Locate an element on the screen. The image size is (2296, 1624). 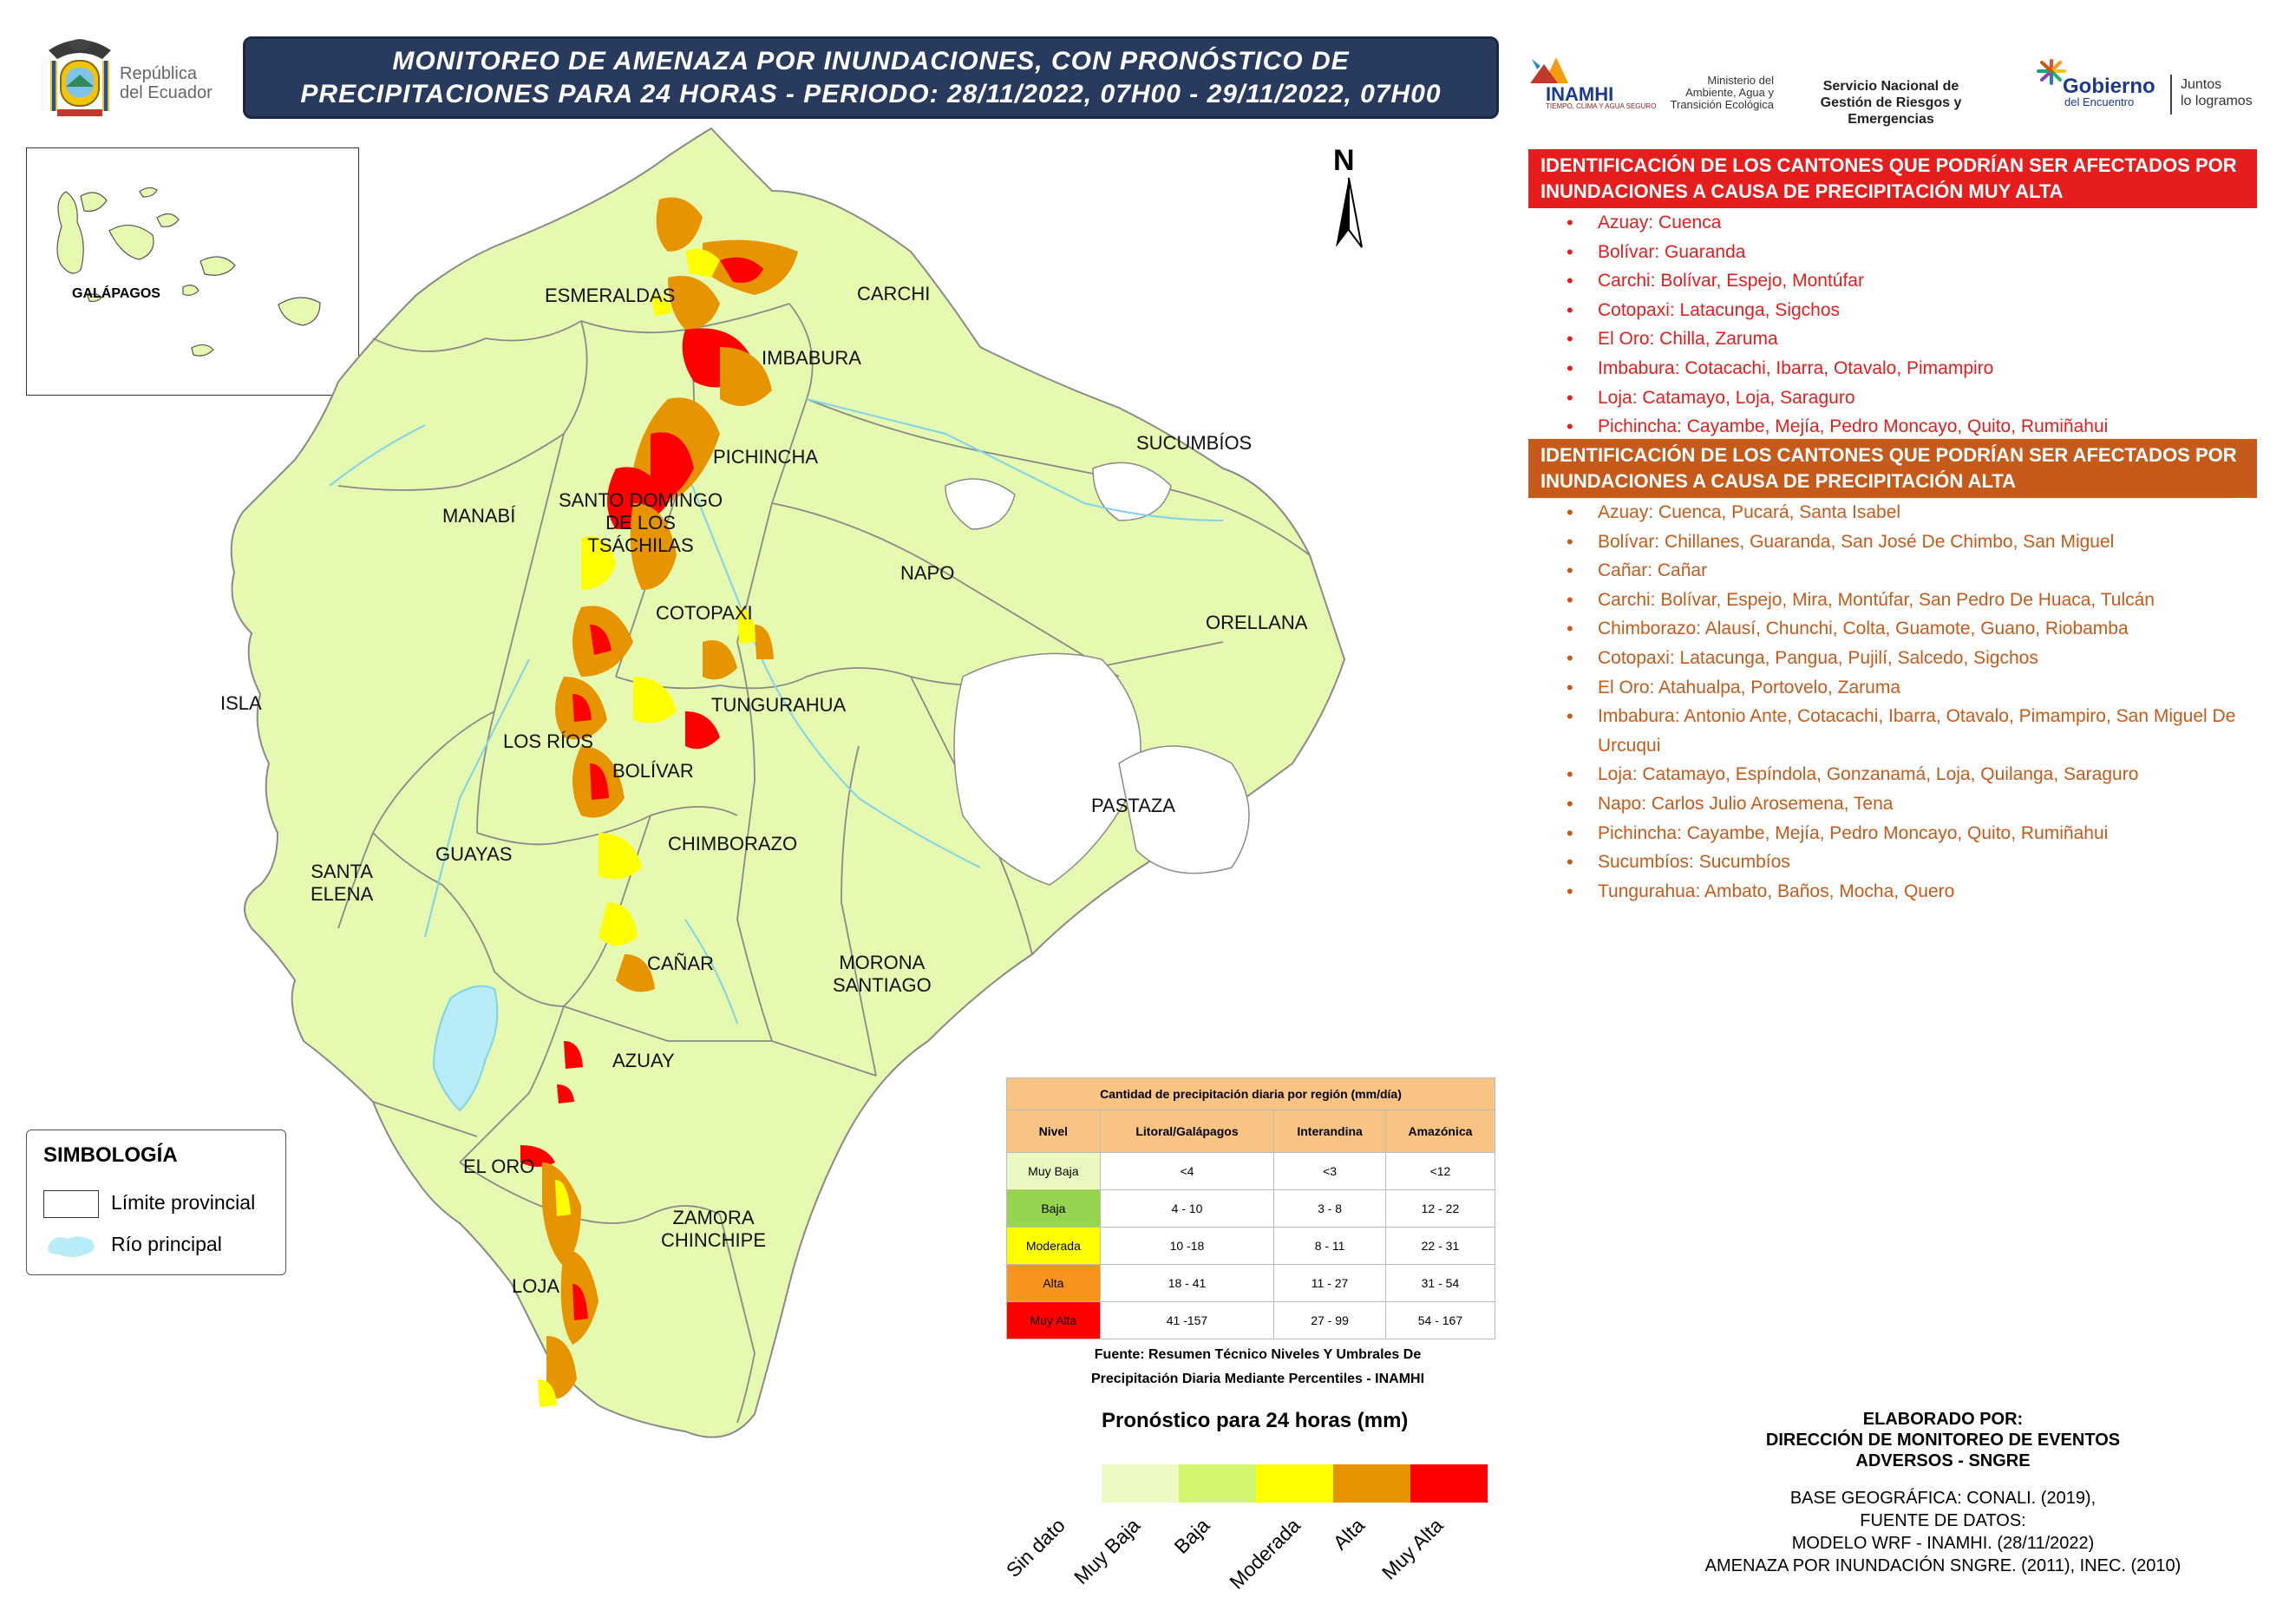
province-esmeraldas: ESMERALDAS is located at coordinates (610, 295).